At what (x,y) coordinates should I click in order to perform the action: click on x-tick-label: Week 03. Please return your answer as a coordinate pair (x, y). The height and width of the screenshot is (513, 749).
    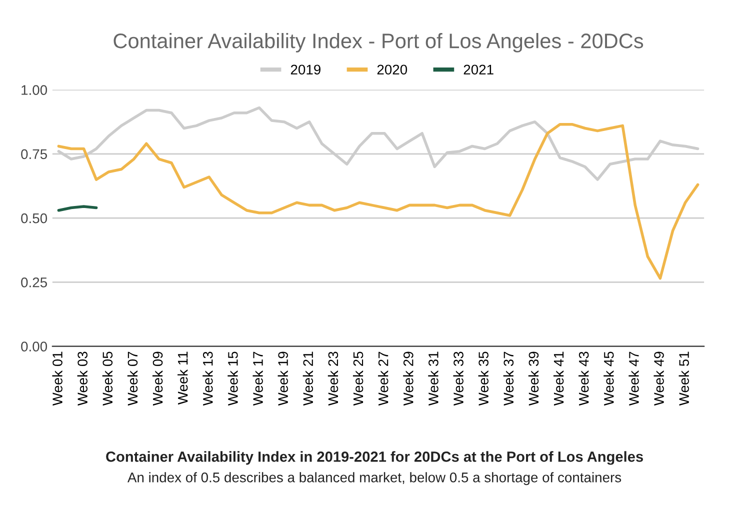
    Looking at the image, I should click on (82, 379).